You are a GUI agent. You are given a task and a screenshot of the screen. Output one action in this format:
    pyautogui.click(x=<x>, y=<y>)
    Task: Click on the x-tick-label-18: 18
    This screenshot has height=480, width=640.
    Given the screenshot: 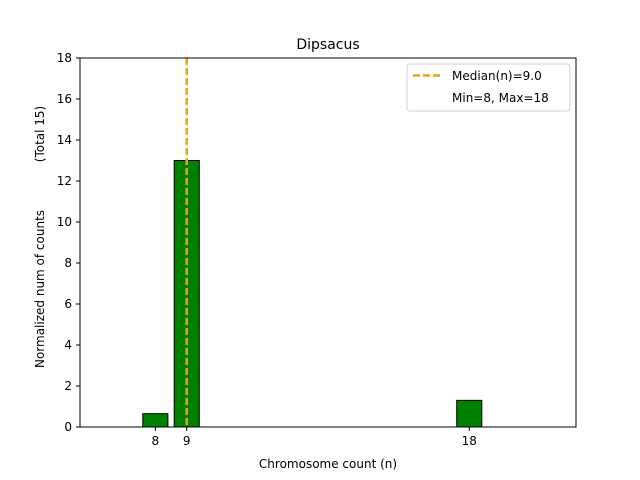 What is the action you would take?
    pyautogui.click(x=469, y=441)
    